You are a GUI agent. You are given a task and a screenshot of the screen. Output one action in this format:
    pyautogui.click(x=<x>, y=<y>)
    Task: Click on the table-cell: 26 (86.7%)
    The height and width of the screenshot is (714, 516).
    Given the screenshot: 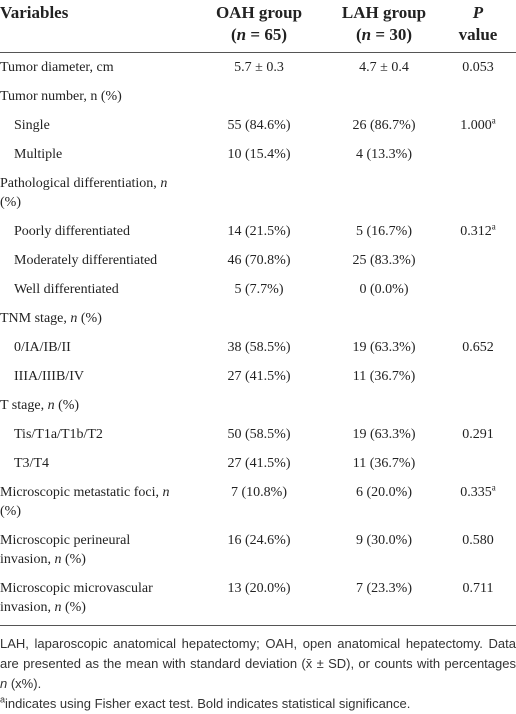 What is the action you would take?
    pyautogui.click(x=384, y=125)
    